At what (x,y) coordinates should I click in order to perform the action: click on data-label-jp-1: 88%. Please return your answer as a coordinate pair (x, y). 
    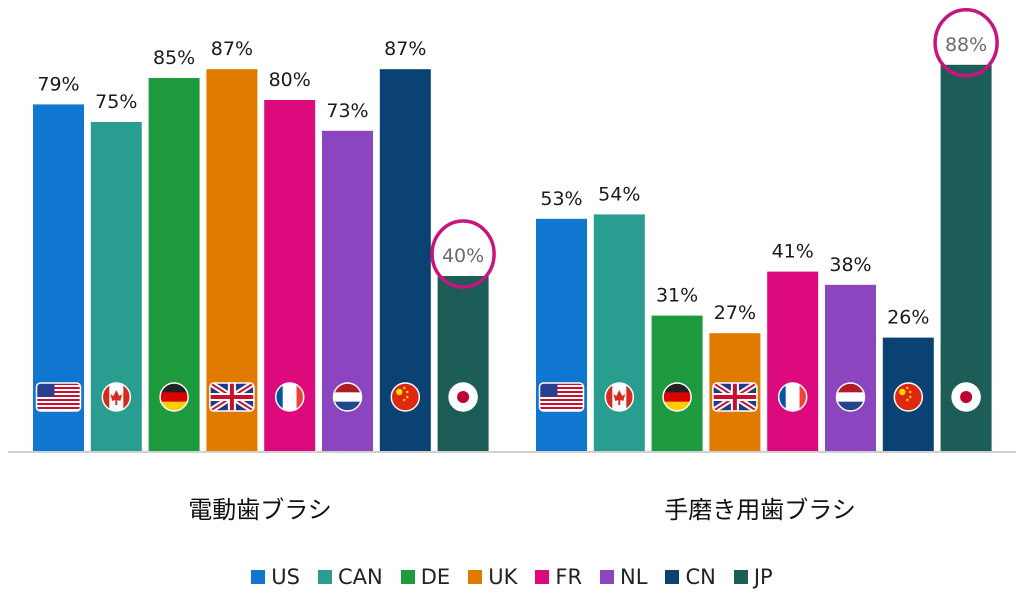
    Looking at the image, I should click on (966, 45).